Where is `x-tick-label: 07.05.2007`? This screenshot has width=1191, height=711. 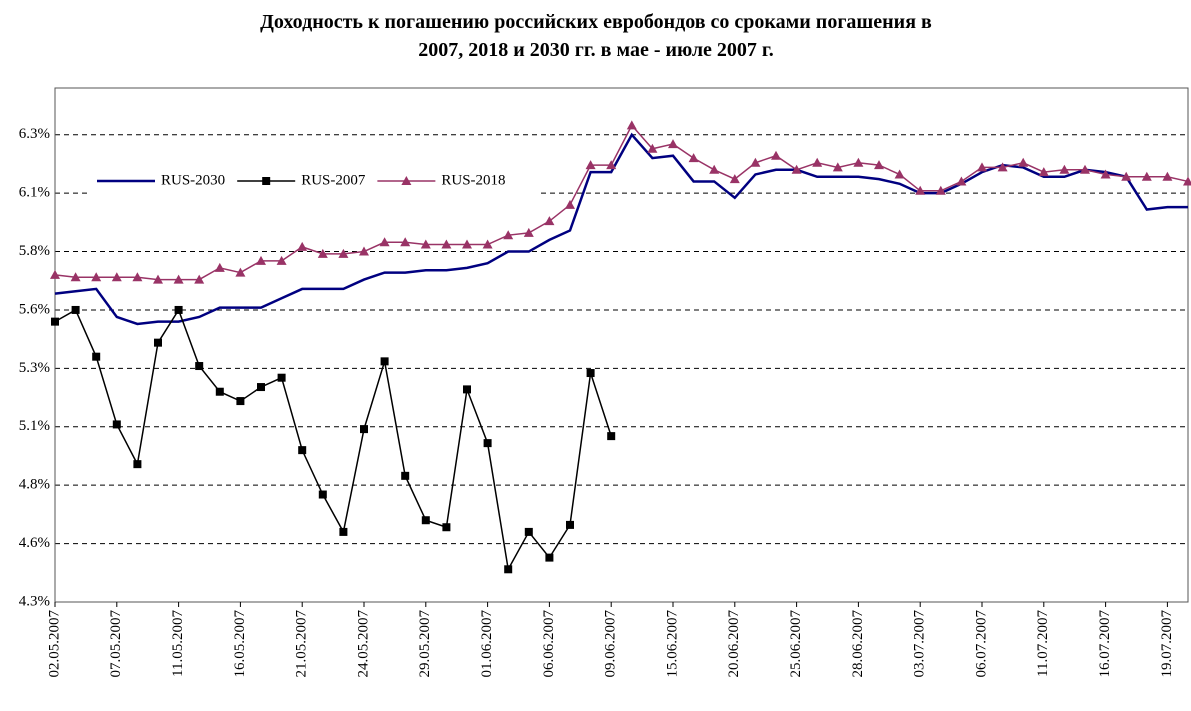
x-tick-label: 07.05.2007 is located at coordinates (116, 644).